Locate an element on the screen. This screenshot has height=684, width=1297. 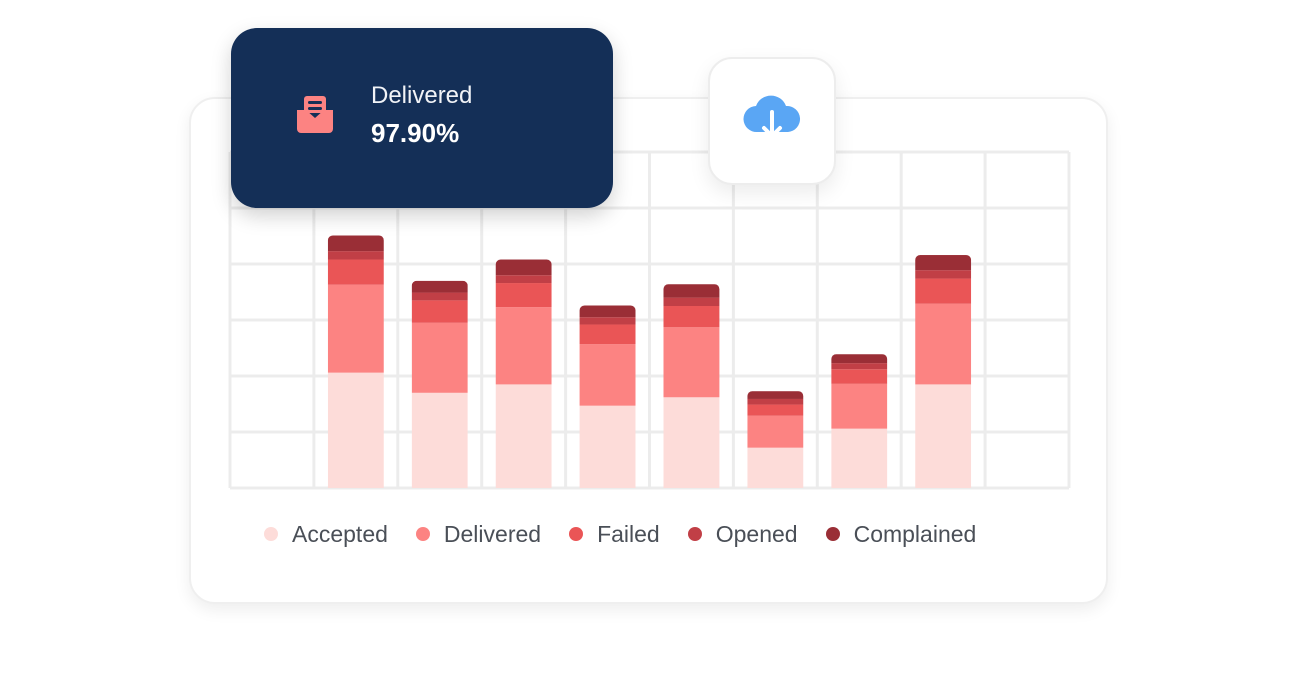
tooltip-label: Delivered is located at coordinates (422, 95).